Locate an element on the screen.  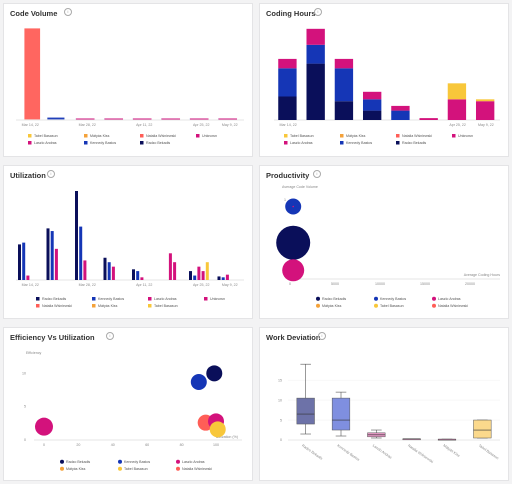
x-tick-label: Mar 14, 22 is located at coordinates (30, 285).